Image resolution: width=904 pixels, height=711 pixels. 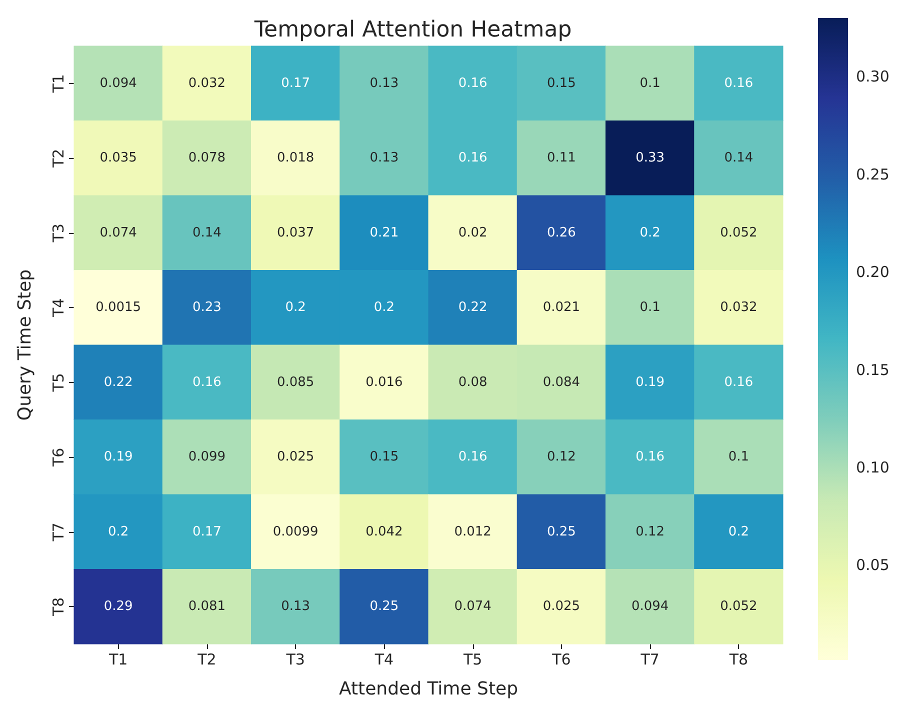 I want to click on x-tick-label: T4, so click(x=384, y=659).